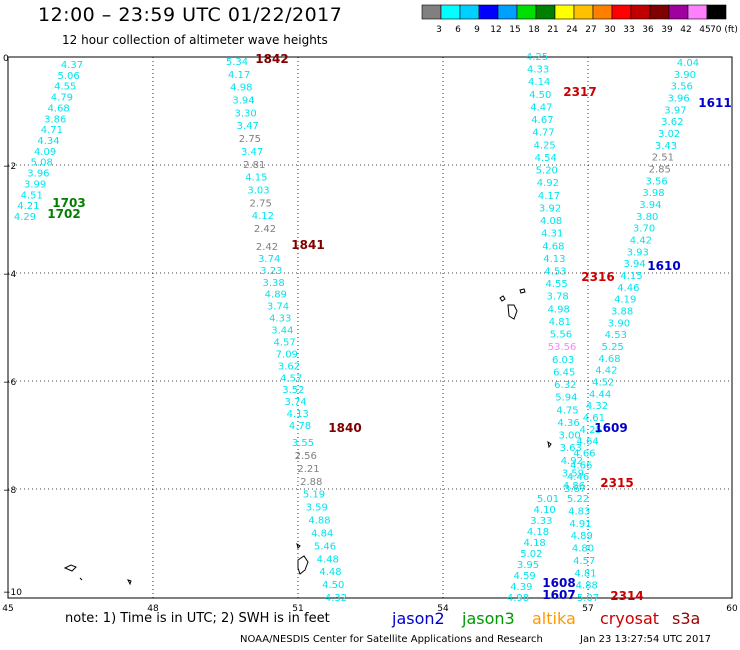  I want to click on scale-label: 12, so click(495, 30).